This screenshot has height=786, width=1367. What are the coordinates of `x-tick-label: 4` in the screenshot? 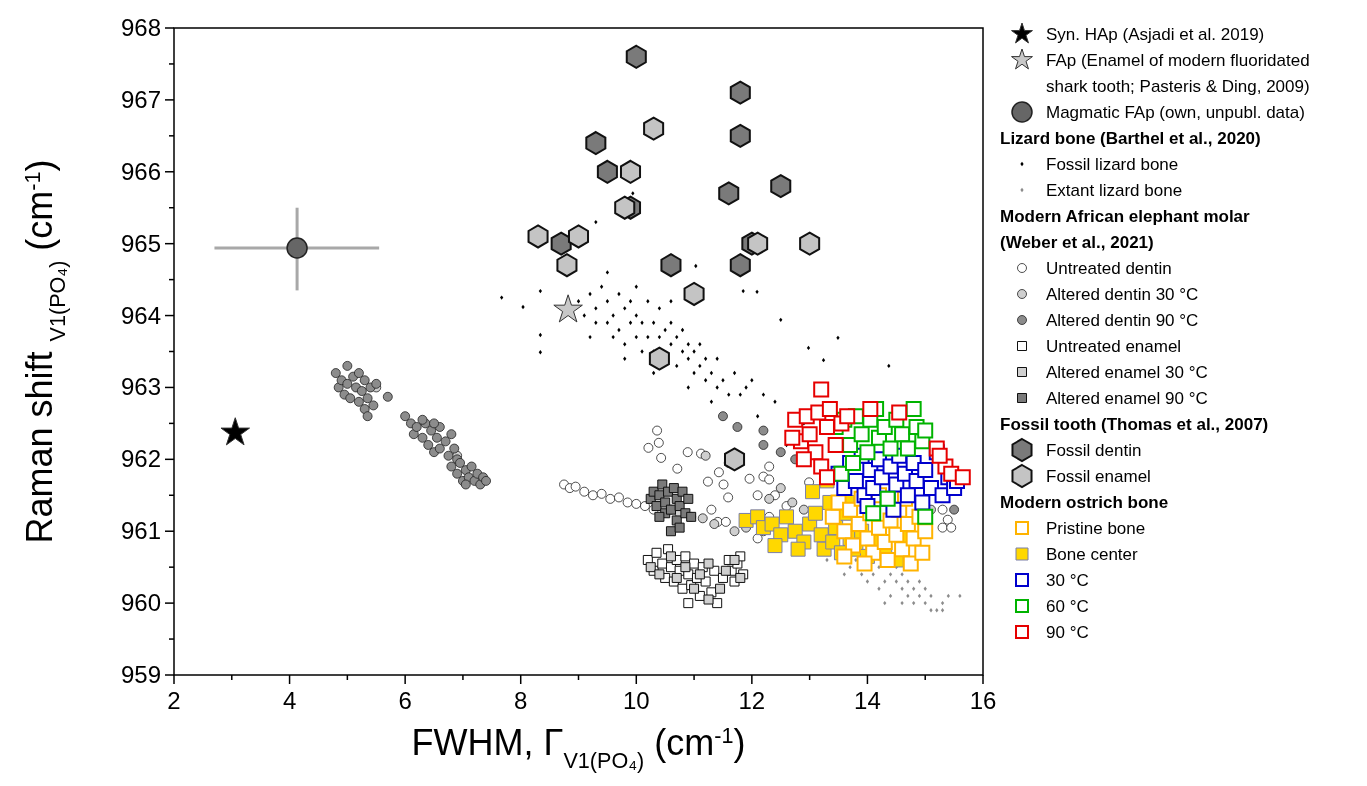 It's located at (289, 700).